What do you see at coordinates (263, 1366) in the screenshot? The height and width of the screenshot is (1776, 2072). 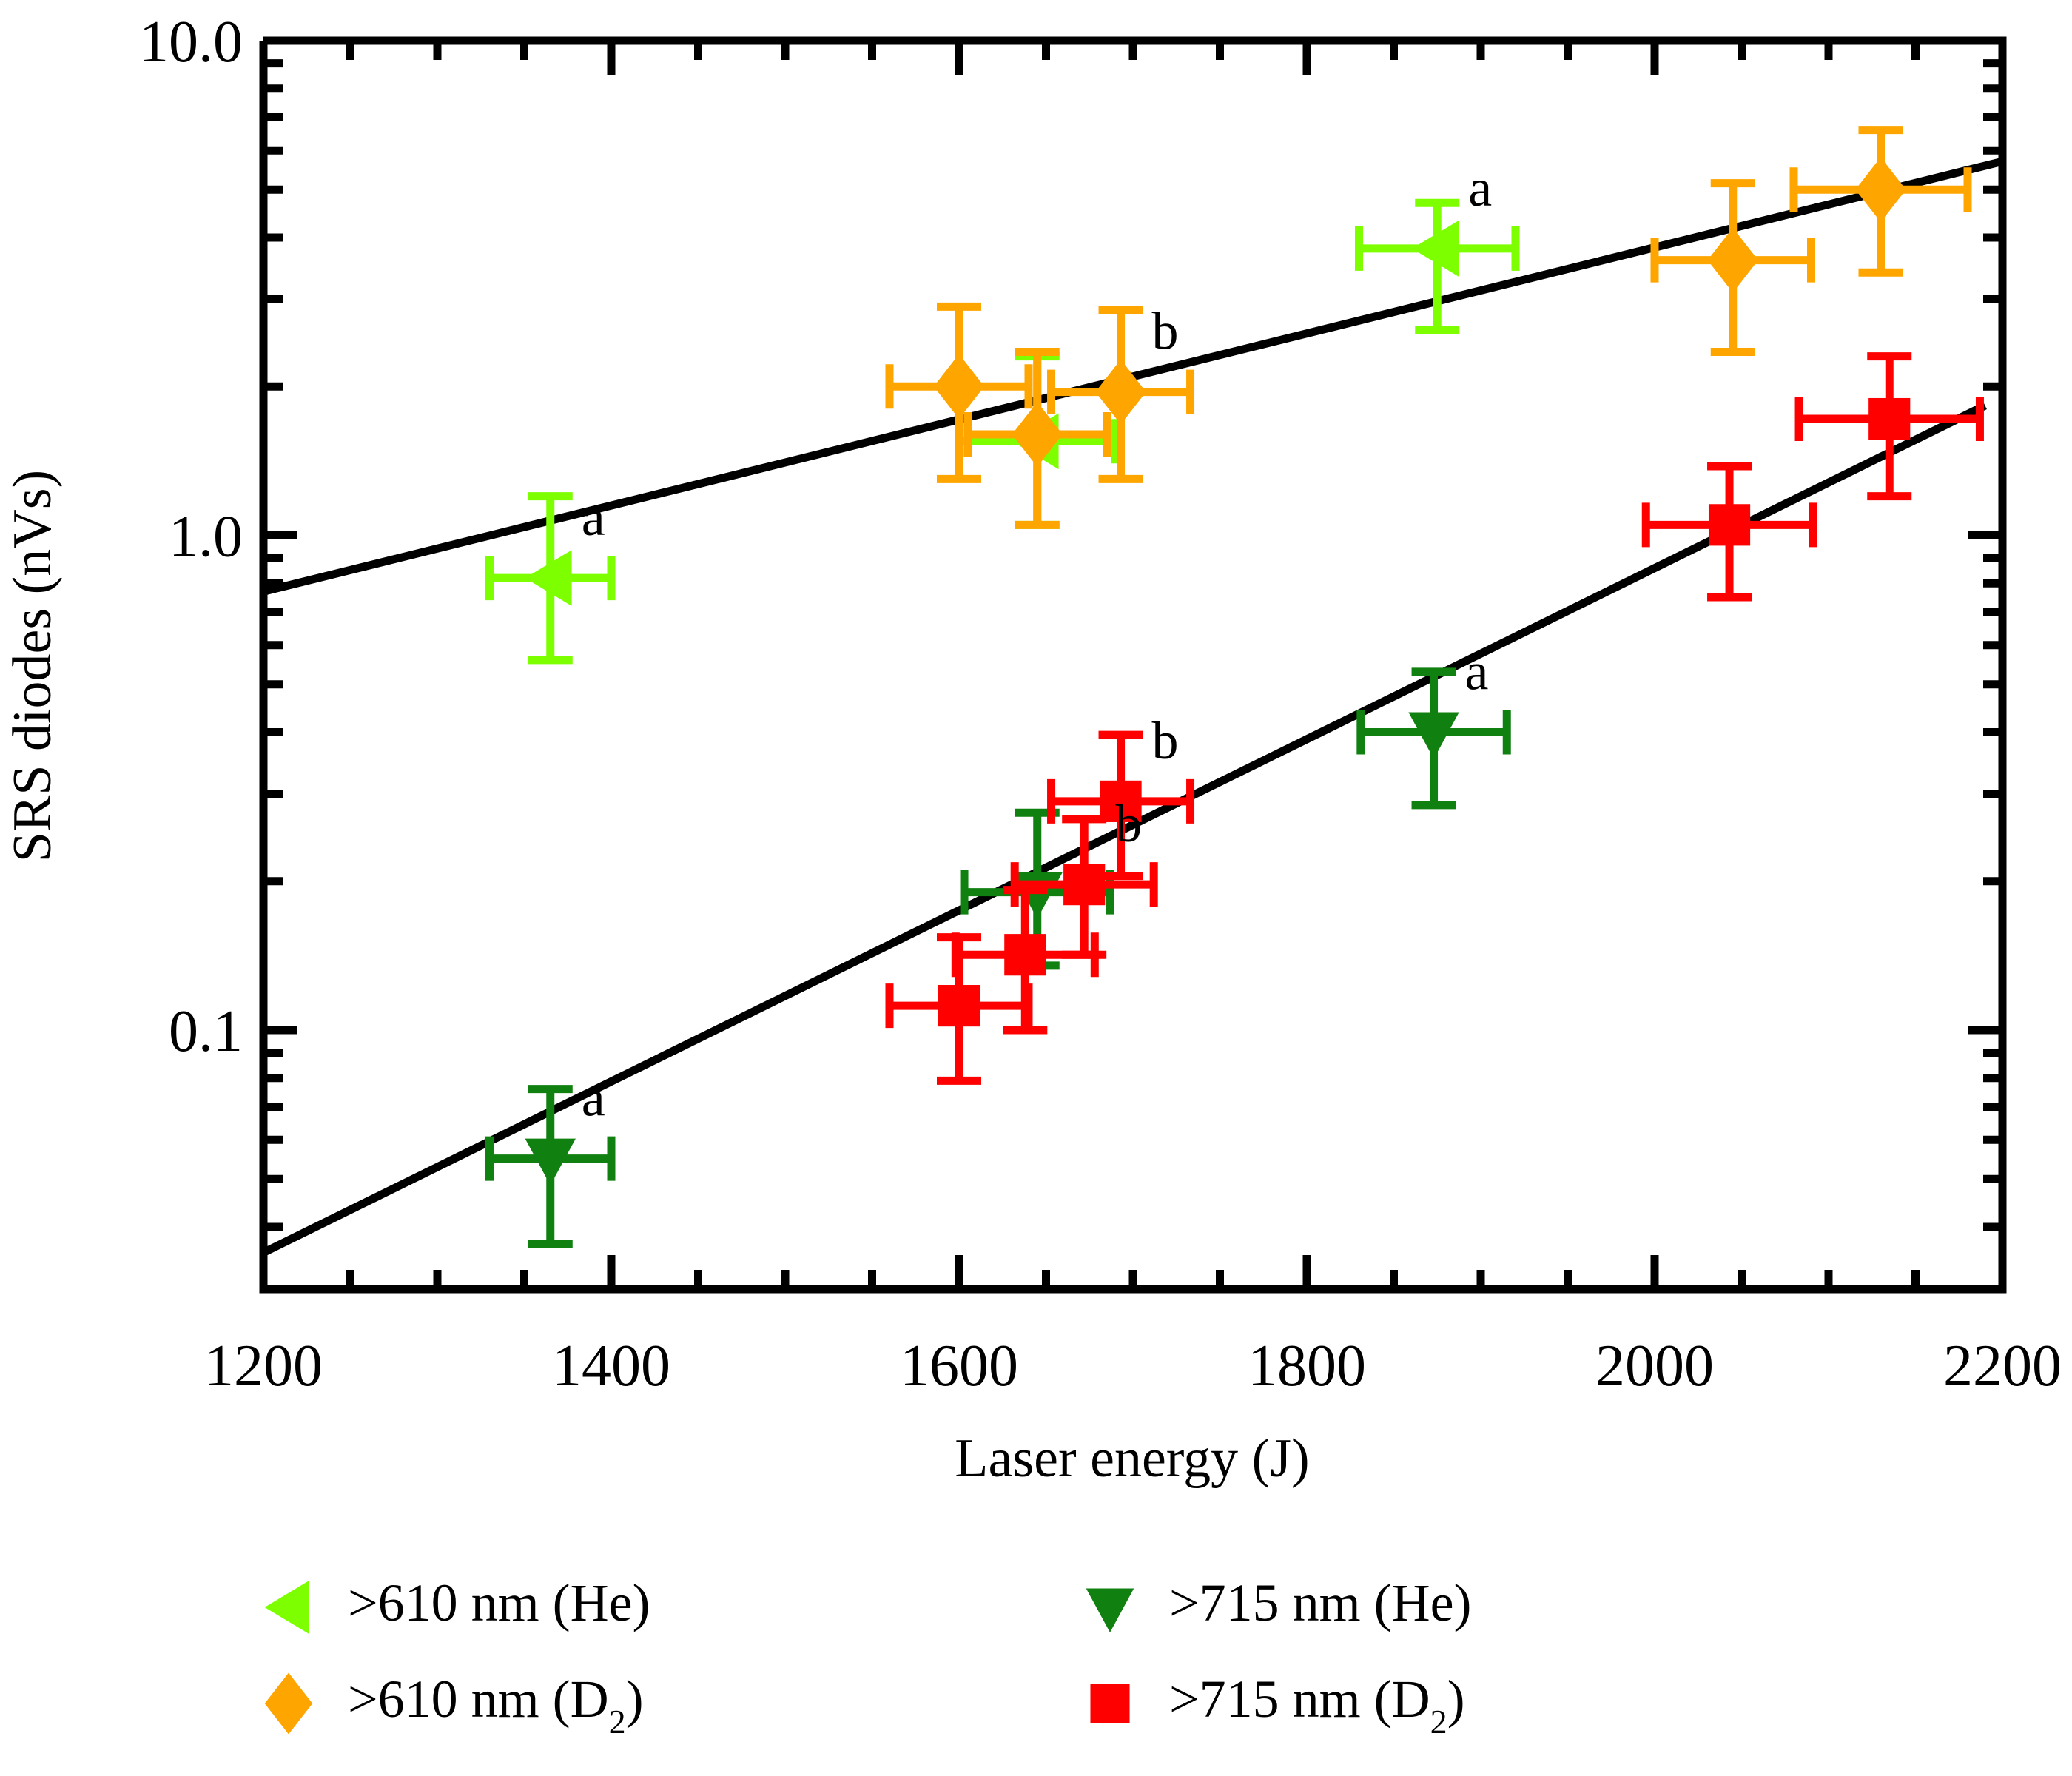 I see `x-tick-label: 1200` at bounding box center [263, 1366].